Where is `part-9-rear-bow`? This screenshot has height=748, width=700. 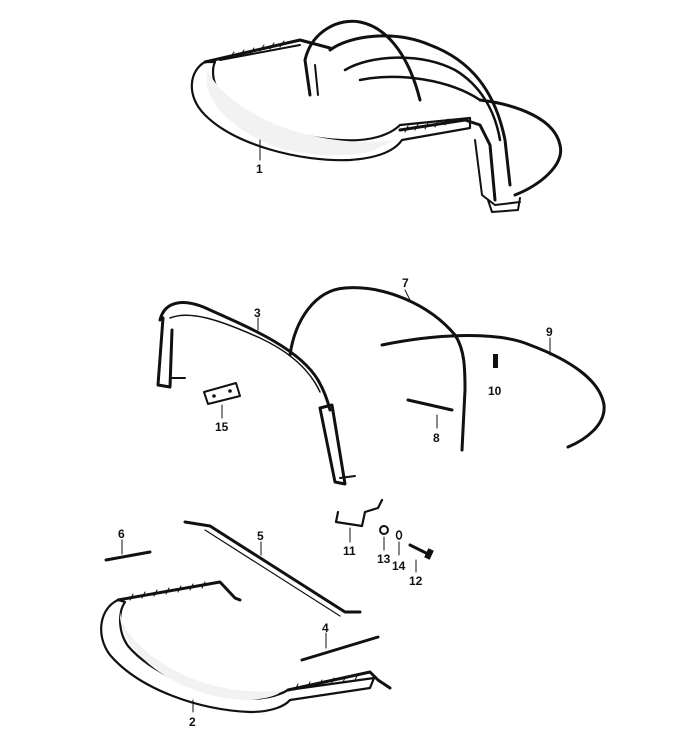
part-9-rear-bow is located at coordinates (493, 391).